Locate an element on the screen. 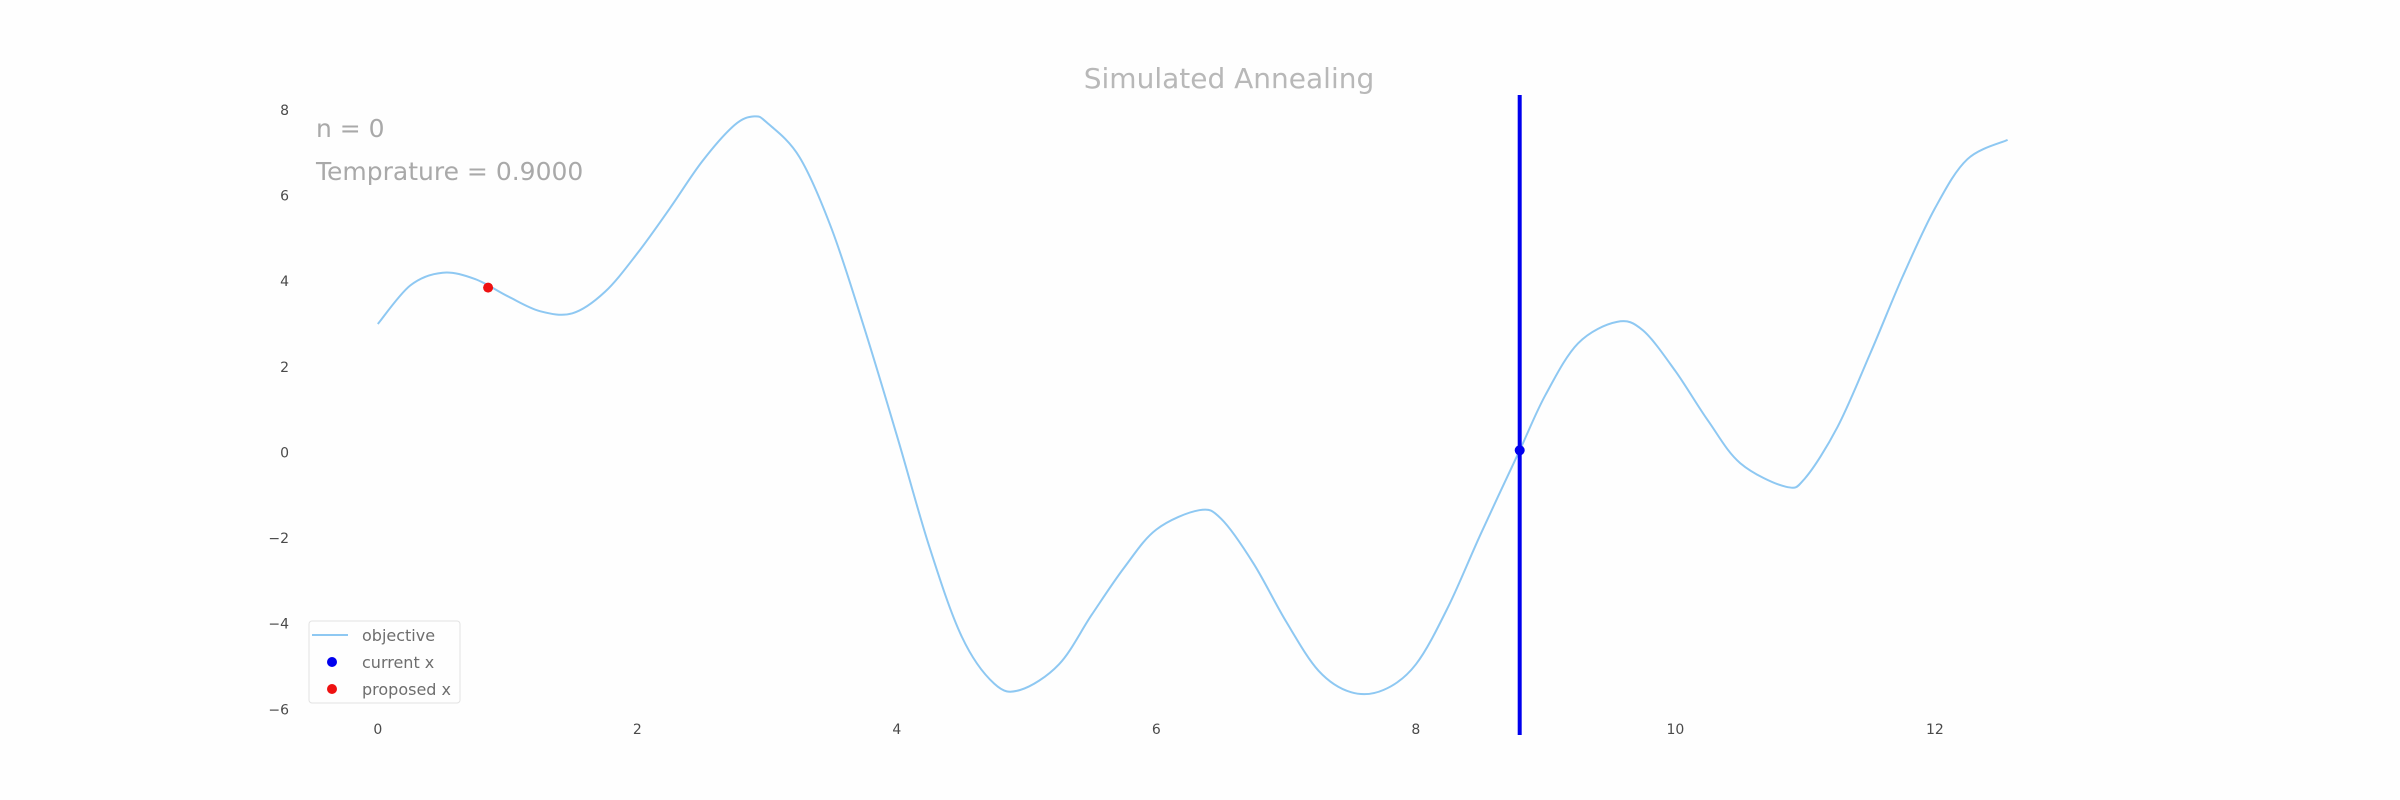  x-tick-label: 8 is located at coordinates (1415, 730).